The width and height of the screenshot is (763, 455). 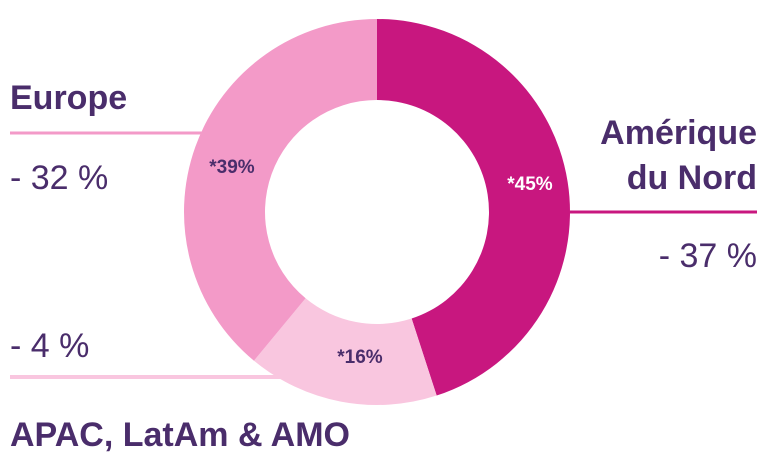 I want to click on change-label: - 37 %, so click(x=708, y=256).